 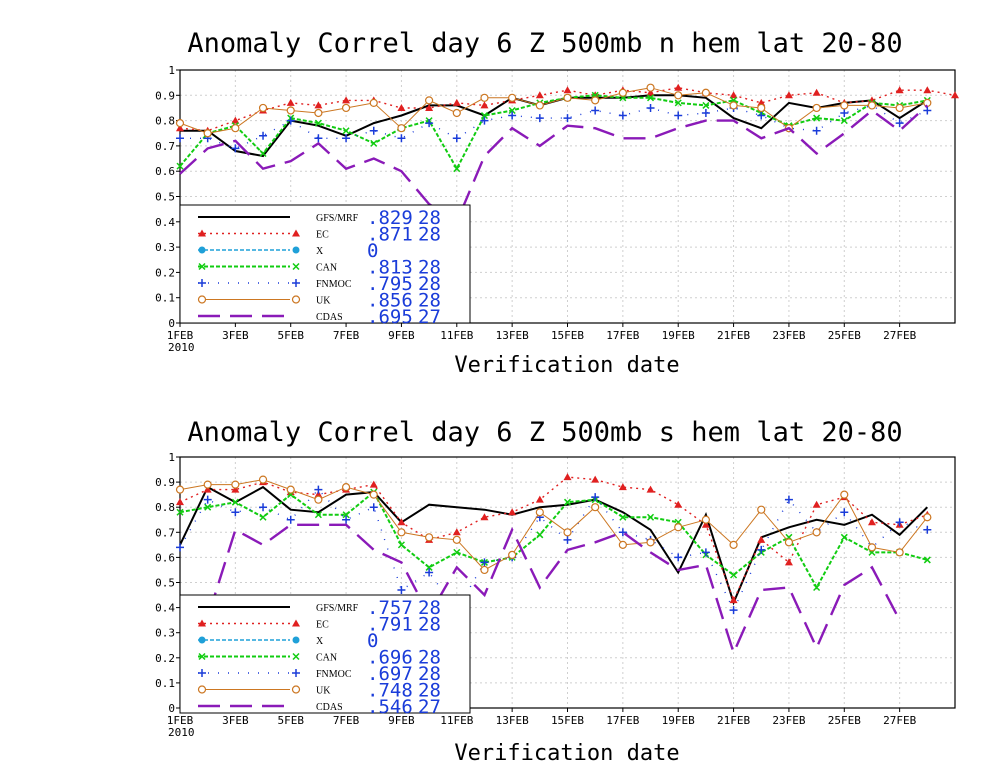 What do you see at coordinates (554, 127) in the screenshot?
I see `series-fnmoc` at bounding box center [554, 127].